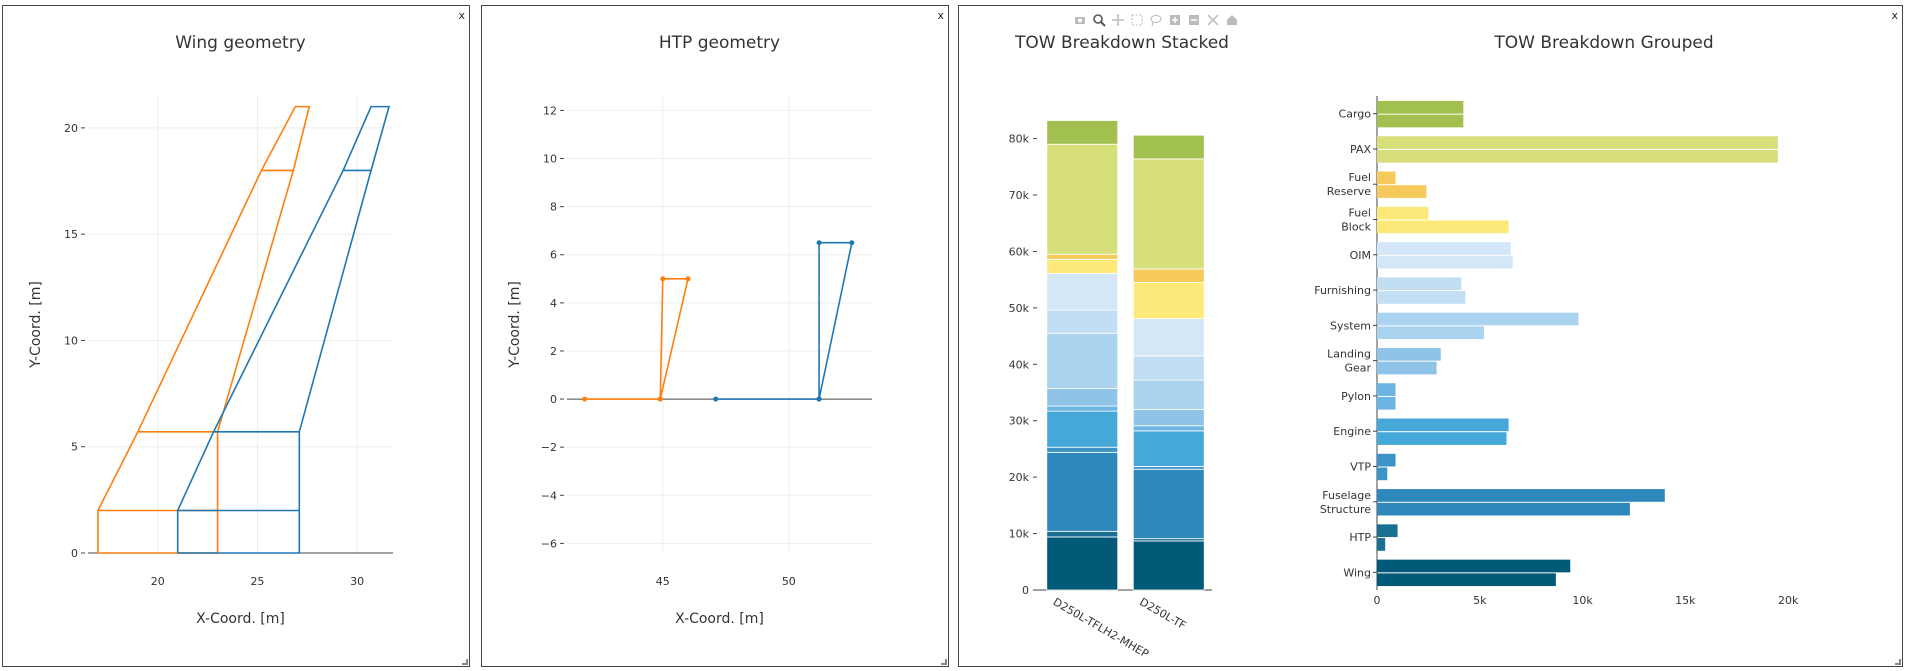  Describe the element at coordinates (1349, 191) in the screenshot. I see `y-tick-label: Reserve` at that location.